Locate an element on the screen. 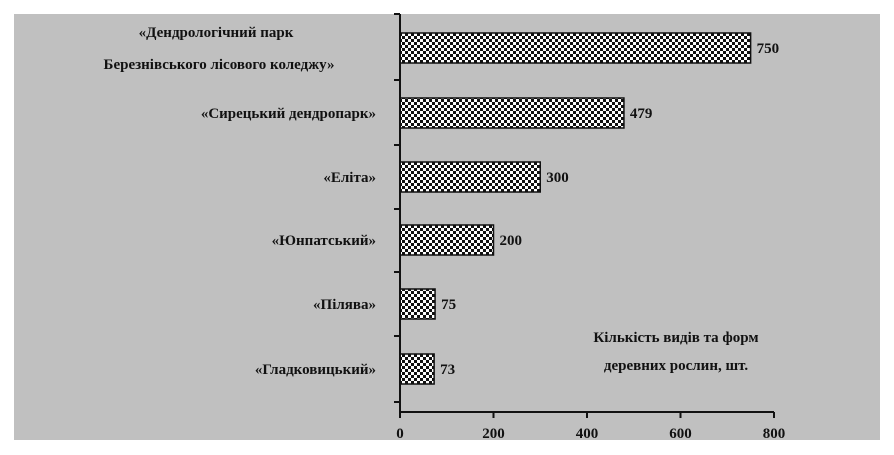  data-label: 75 is located at coordinates (448, 305).